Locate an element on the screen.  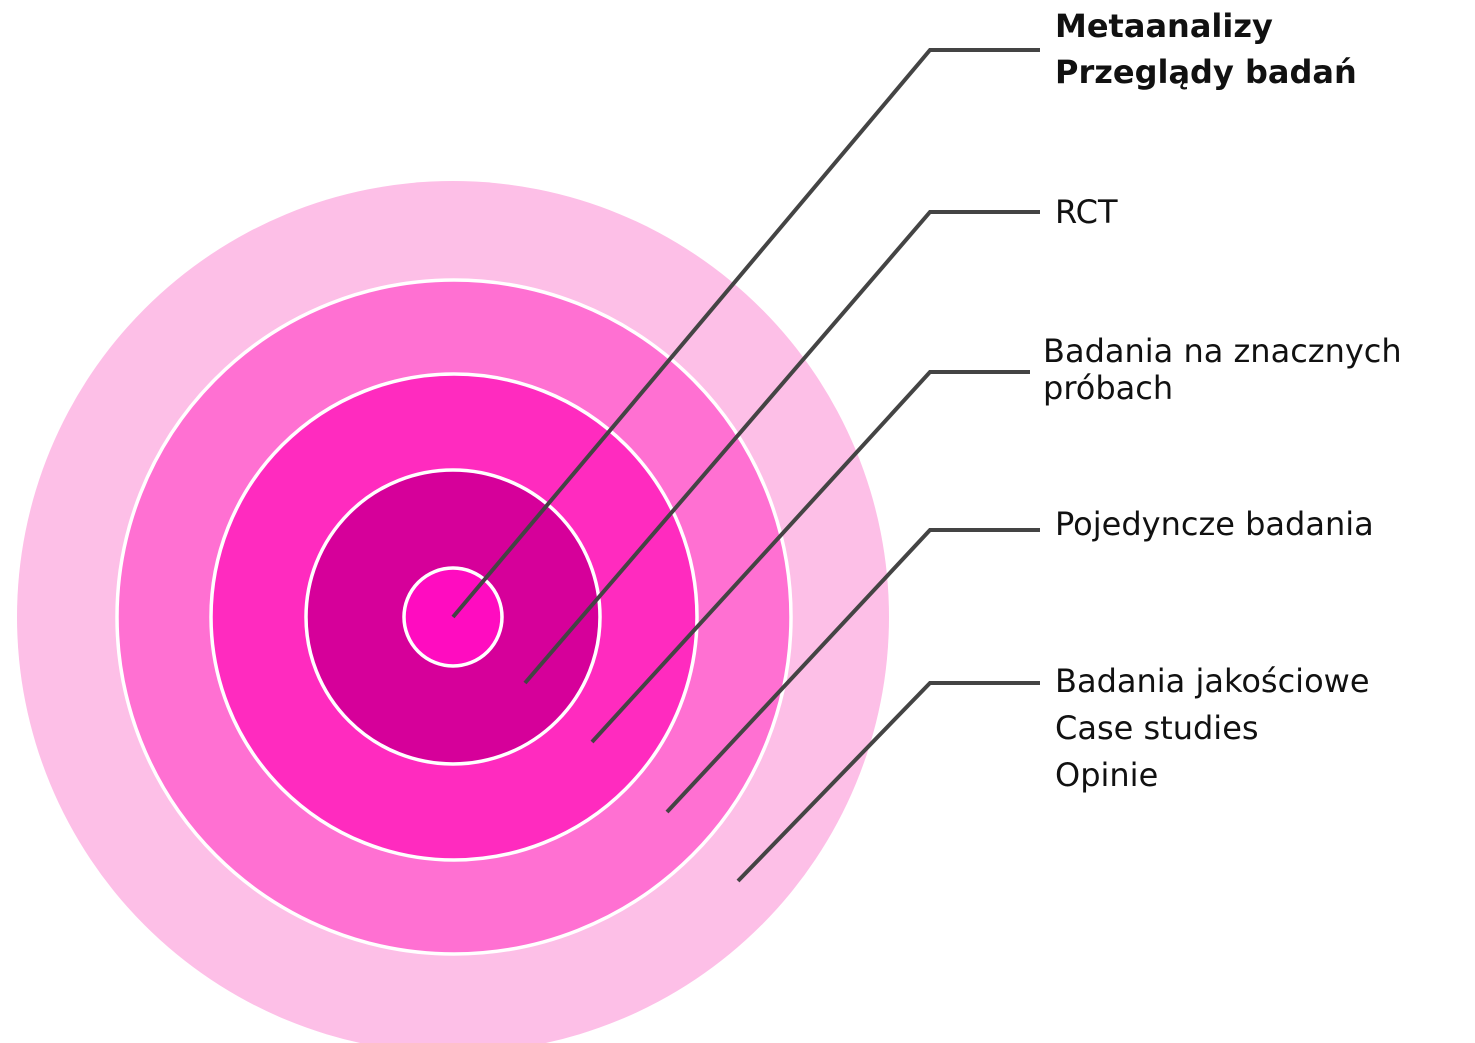
label: Case studies is located at coordinates (1157, 728).